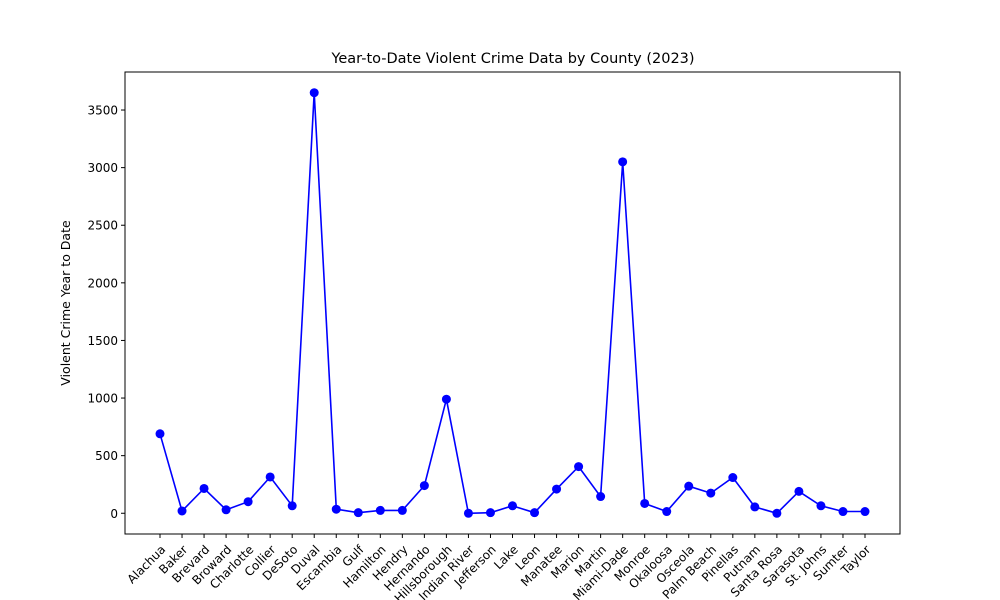 The width and height of the screenshot is (1000, 600). I want to click on y-tick-label: 2500, so click(102, 226).